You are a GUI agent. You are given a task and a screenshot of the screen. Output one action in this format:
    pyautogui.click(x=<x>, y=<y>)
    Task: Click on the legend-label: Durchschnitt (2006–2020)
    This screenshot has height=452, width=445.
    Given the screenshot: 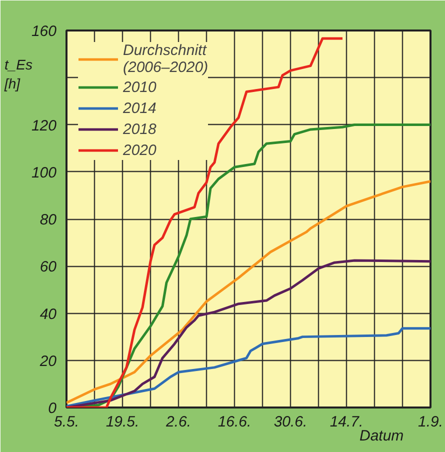 What is the action you would take?
    pyautogui.click(x=165, y=59)
    